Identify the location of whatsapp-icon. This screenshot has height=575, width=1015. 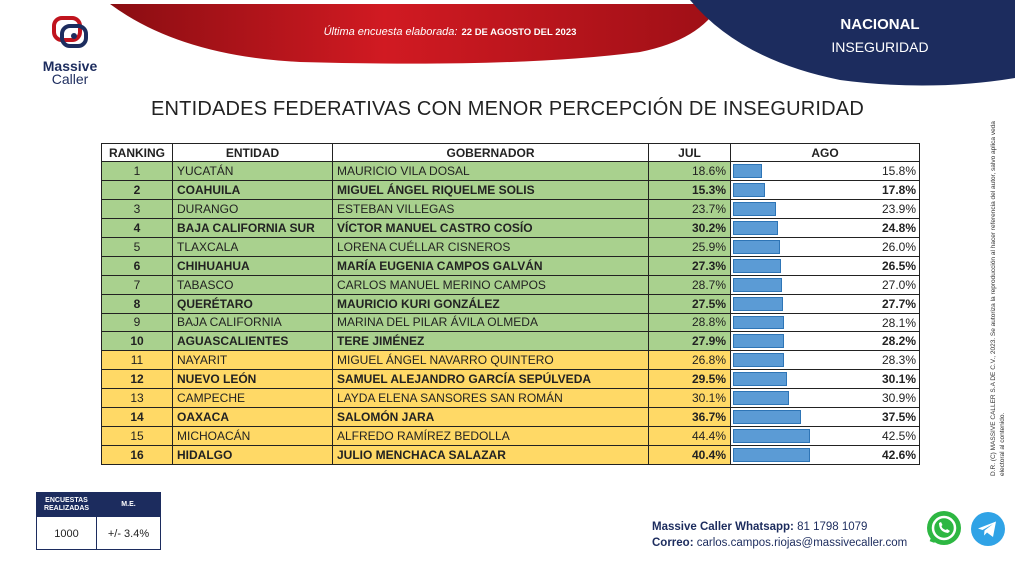
(944, 528).